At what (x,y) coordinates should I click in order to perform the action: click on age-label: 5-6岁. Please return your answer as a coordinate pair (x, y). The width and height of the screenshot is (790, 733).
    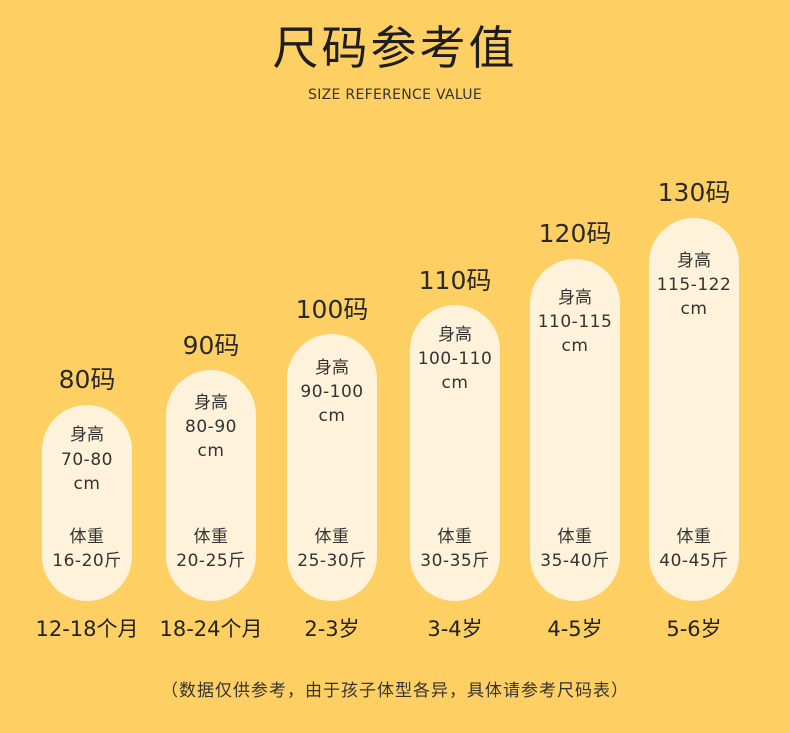
    Looking at the image, I should click on (694, 629).